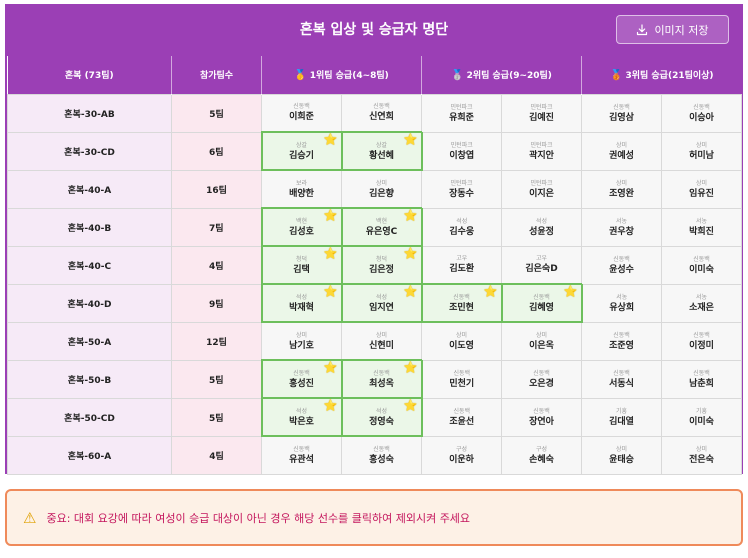 The image size is (748, 558). What do you see at coordinates (621, 421) in the screenshot?
I see `player-name: 김대열` at bounding box center [621, 421].